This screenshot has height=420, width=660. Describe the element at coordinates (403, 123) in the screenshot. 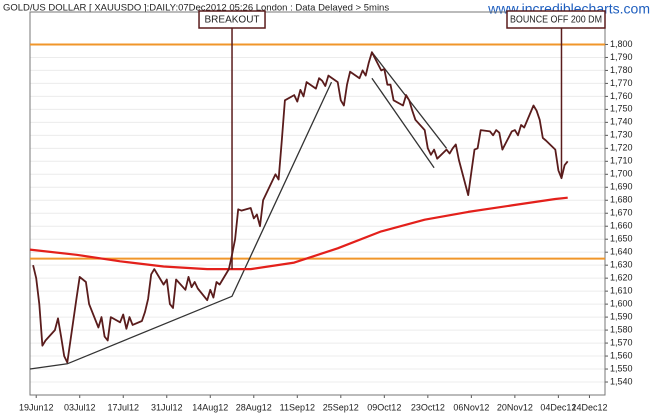

I see `trendline` at that location.